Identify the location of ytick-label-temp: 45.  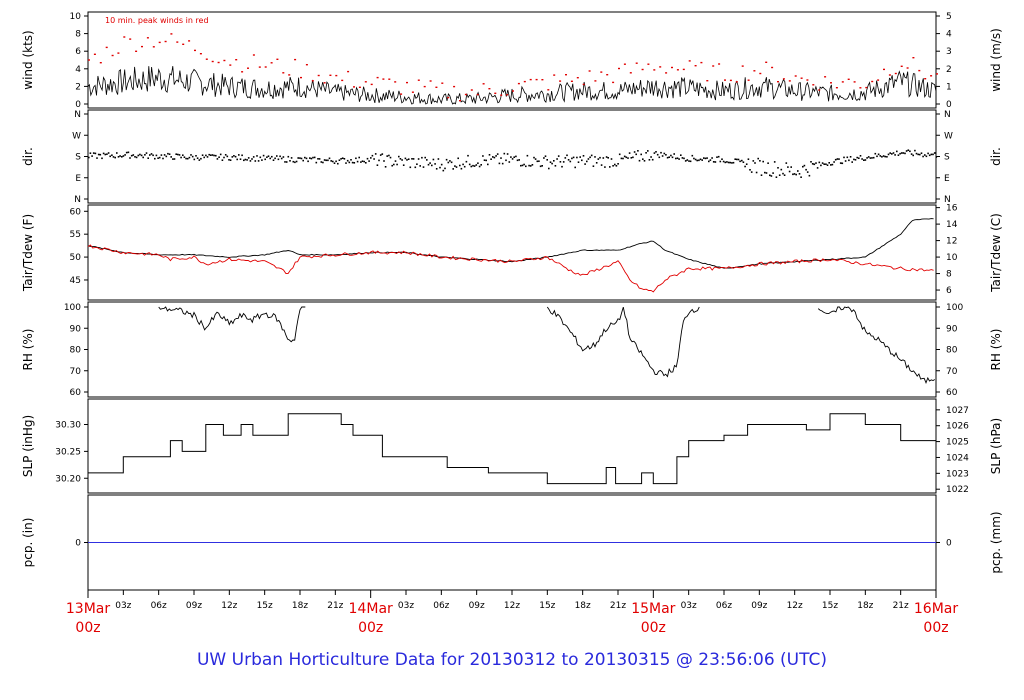
(75, 281).